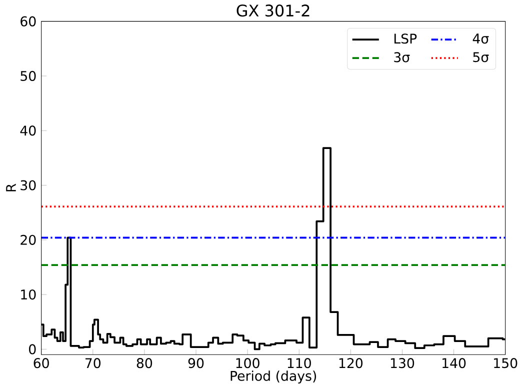 This screenshot has height=392, width=523. Describe the element at coordinates (28, 239) in the screenshot. I see `y-tick-label: 20` at that location.